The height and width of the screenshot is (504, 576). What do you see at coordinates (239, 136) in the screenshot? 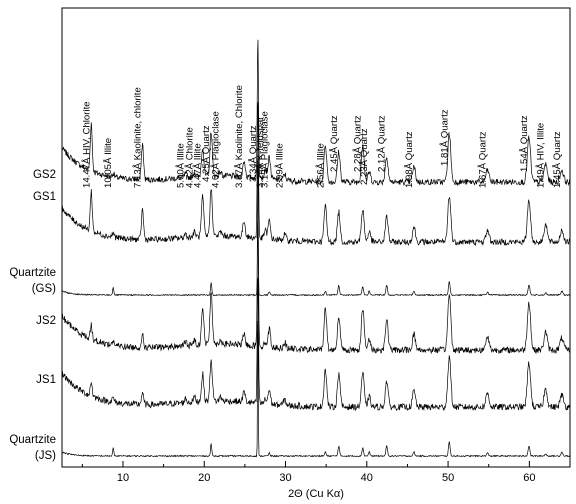
I see `peak-annotation: 3.57Å Kaolinite, Chlorite` at bounding box center [239, 136].